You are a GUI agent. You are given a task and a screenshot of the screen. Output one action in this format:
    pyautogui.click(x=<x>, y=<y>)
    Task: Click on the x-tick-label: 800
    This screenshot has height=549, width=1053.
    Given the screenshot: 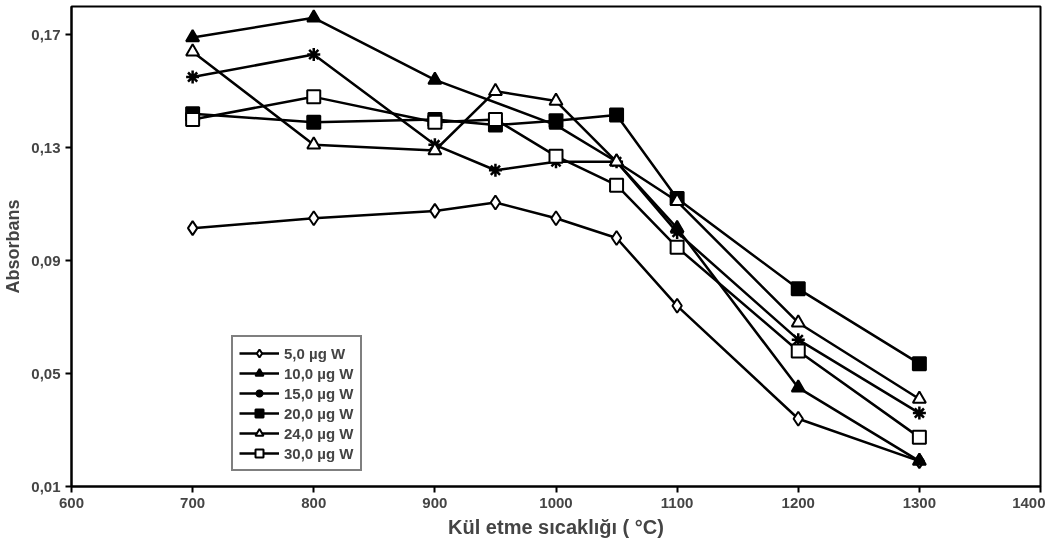 What is the action you would take?
    pyautogui.click(x=314, y=502)
    